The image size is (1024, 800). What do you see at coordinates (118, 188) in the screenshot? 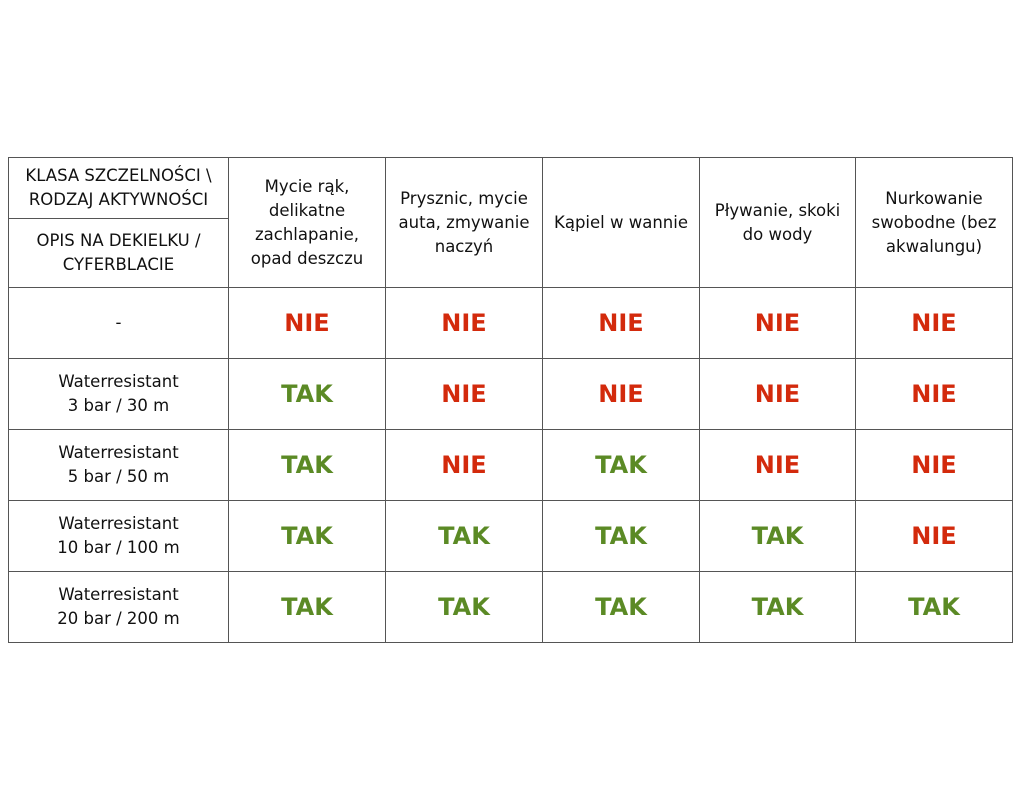
I see `corner-header-top: KLASA SZCZELNOŚCI \ RODZAJ AKTYWNOŚCI` at bounding box center [118, 188].